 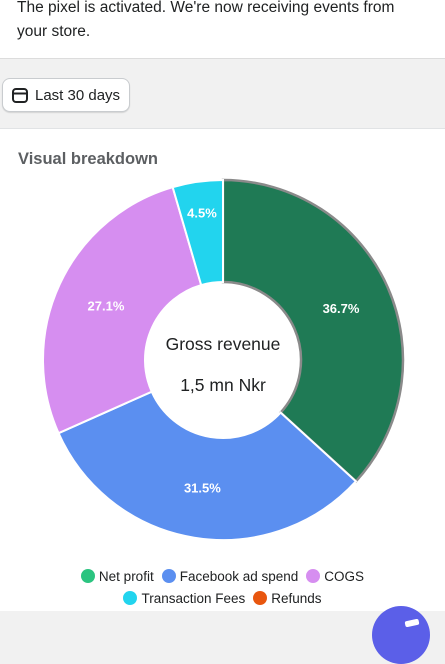 I want to click on chat-icon, so click(x=412, y=623).